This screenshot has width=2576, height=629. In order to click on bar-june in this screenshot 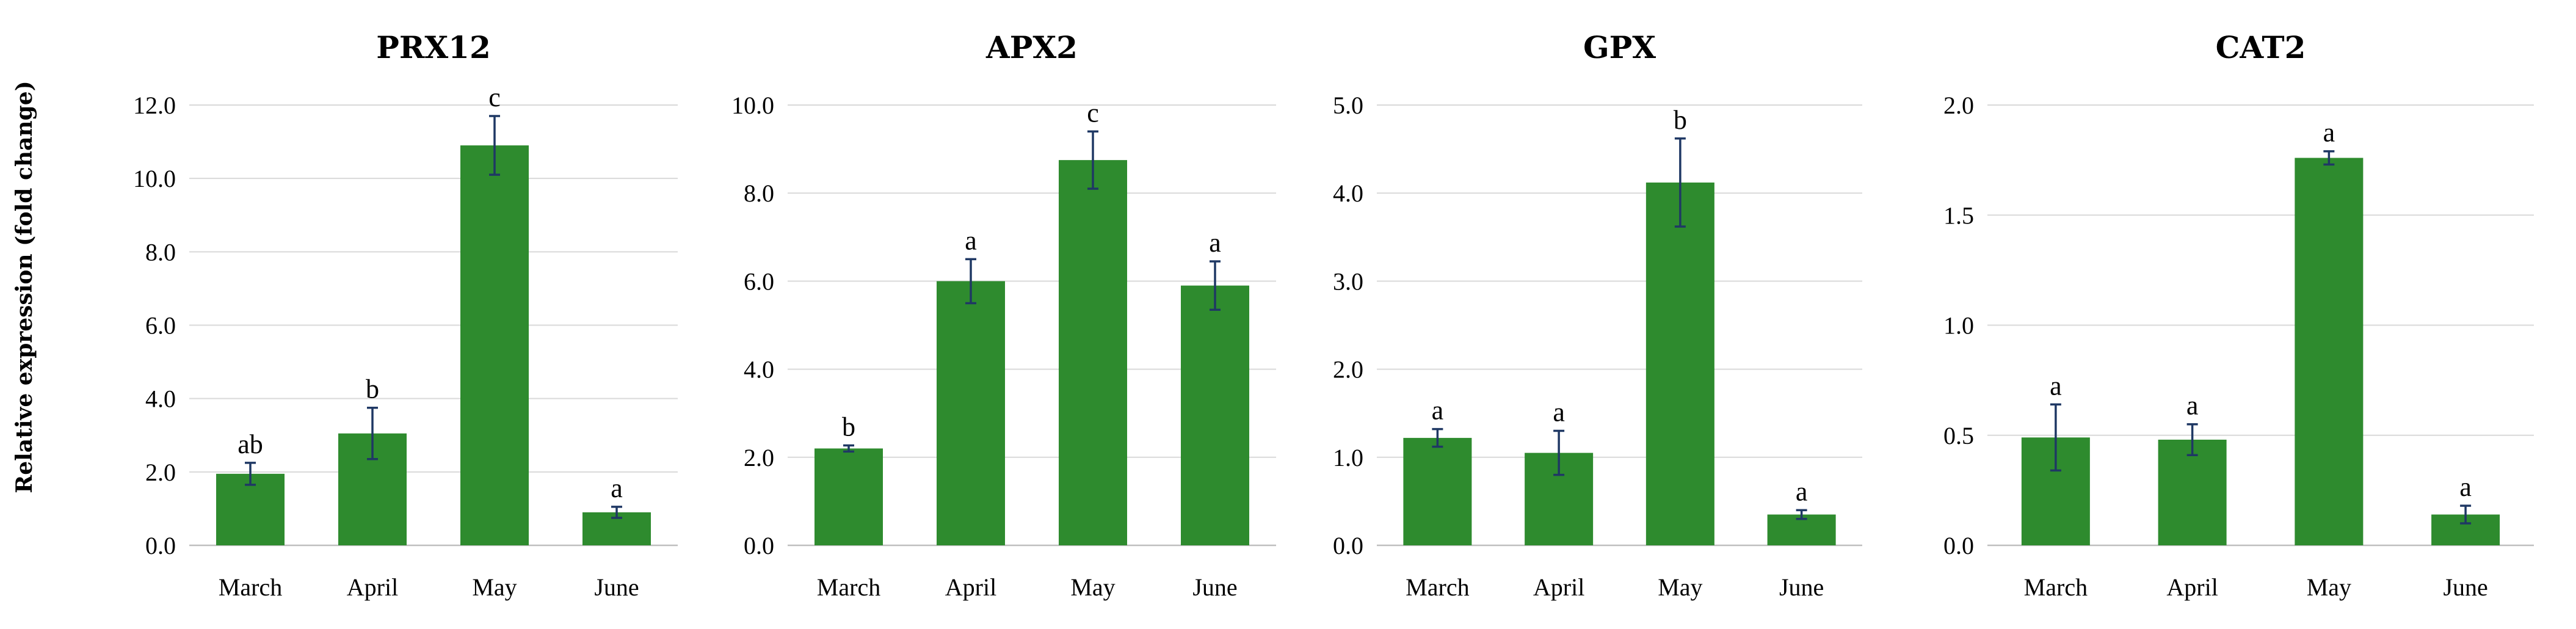, I will do `click(1215, 415)`.